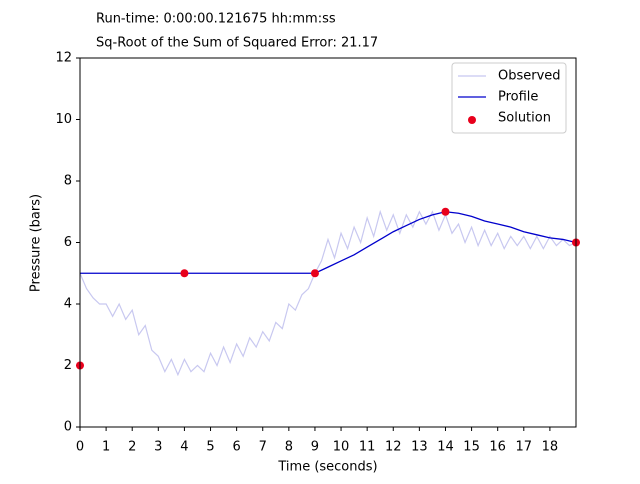  What do you see at coordinates (68, 242) in the screenshot?
I see `y-tick-label: 6` at bounding box center [68, 242].